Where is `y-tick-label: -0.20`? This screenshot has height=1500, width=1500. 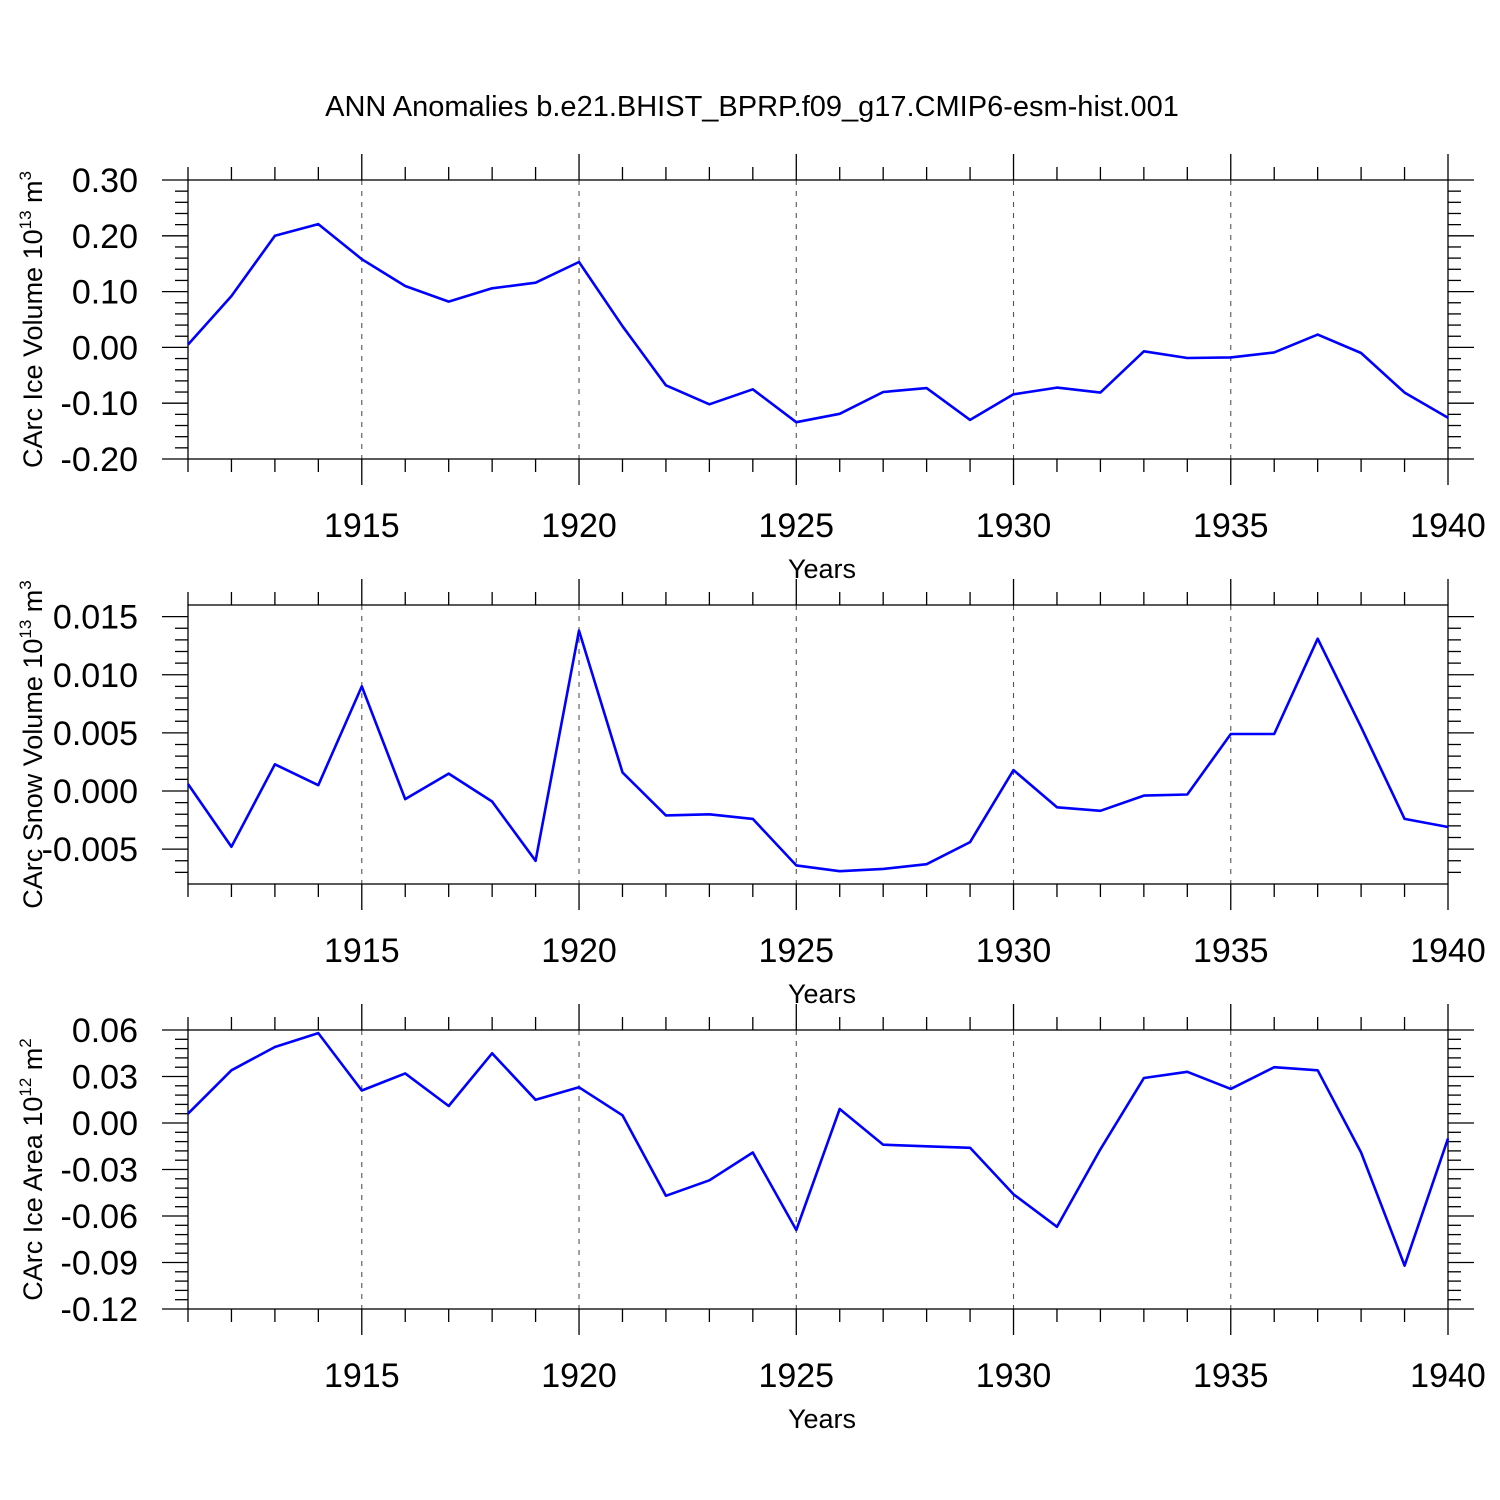 y-tick-label: -0.20 is located at coordinates (100, 460).